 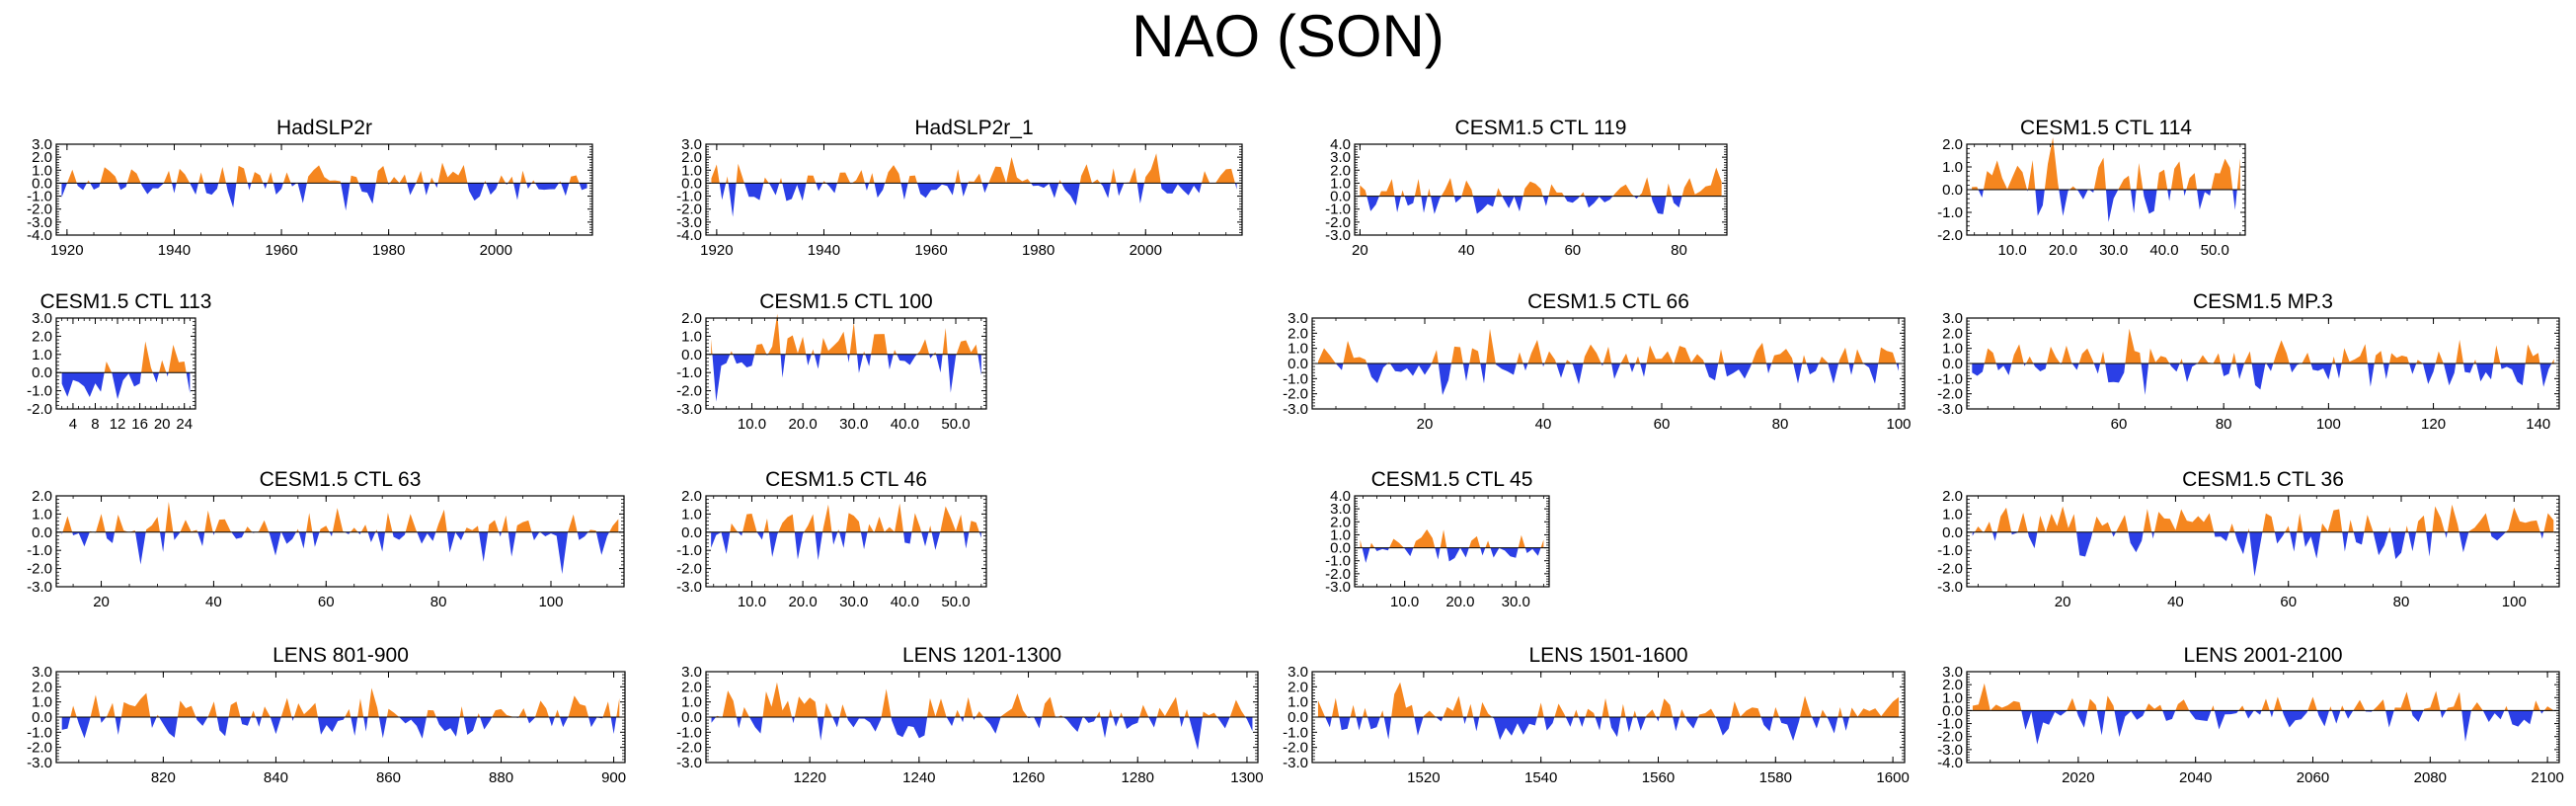 What do you see at coordinates (2263, 480) in the screenshot?
I see `panel-title: CESM1.5 CTL 36` at bounding box center [2263, 480].